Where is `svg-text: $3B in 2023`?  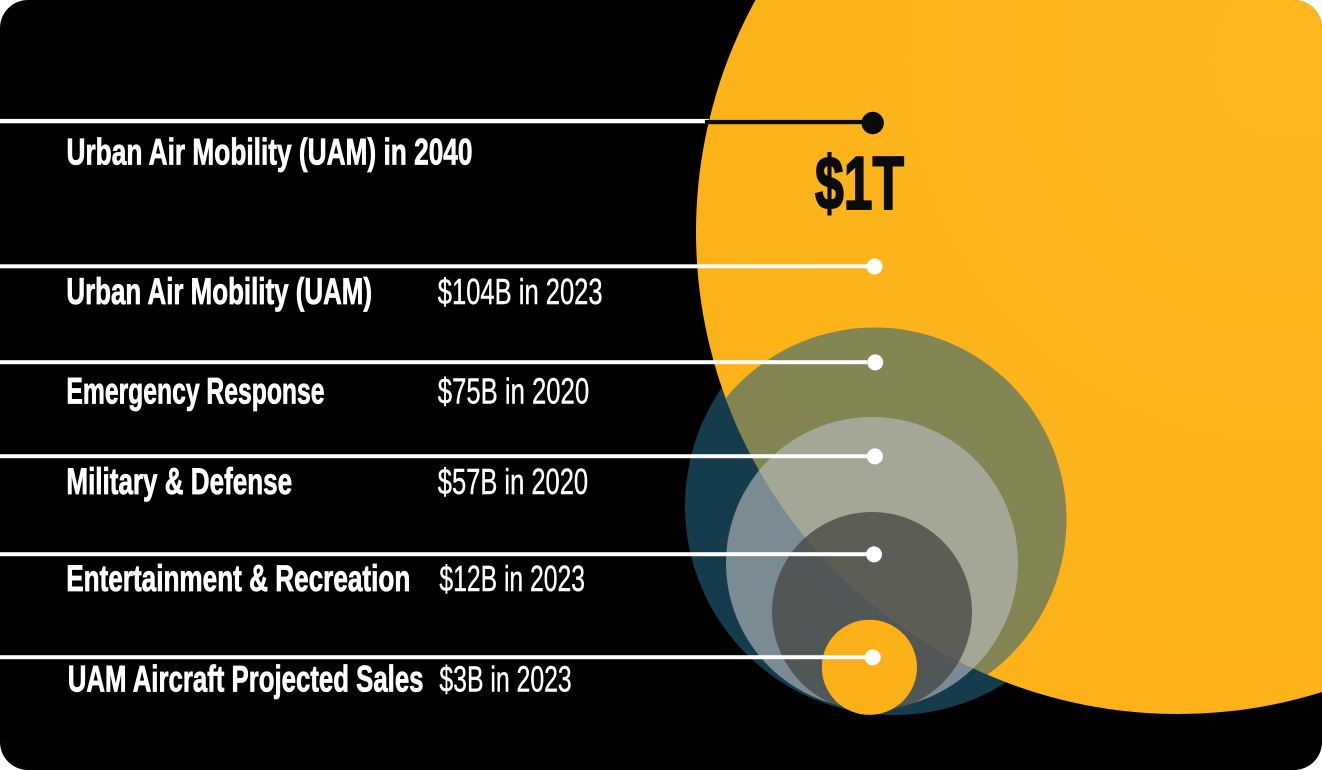 svg-text: $3B in 2023 is located at coordinates (505, 679).